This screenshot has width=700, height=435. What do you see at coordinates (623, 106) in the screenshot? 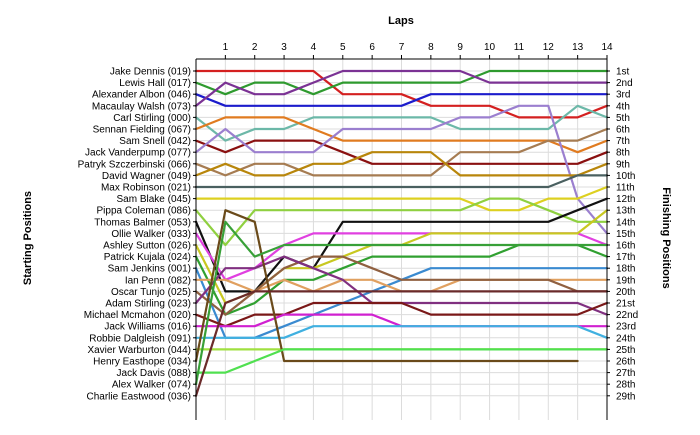
I see `finishing-position-label: 4th` at bounding box center [623, 106].